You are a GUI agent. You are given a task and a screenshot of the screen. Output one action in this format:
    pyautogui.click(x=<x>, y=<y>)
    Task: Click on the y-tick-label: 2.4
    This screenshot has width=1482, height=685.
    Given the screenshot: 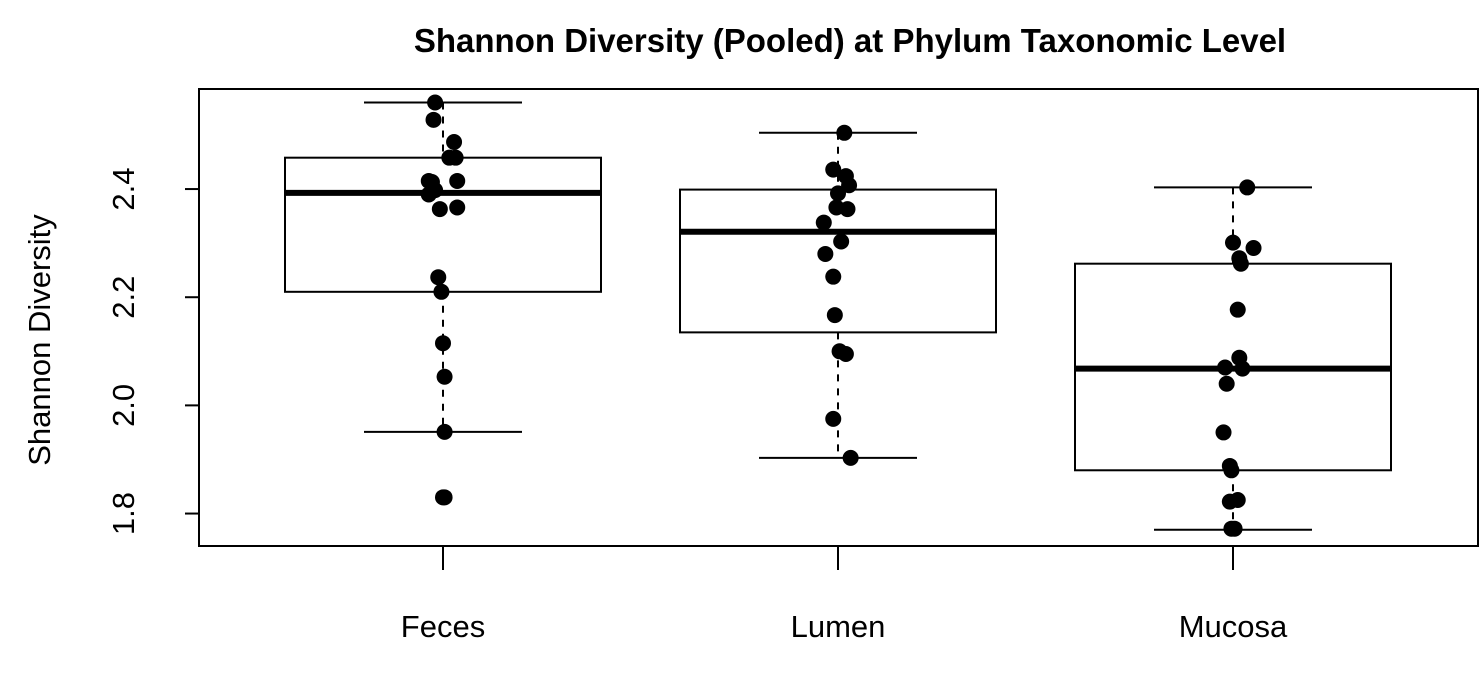 What is the action you would take?
    pyautogui.click(x=123, y=188)
    